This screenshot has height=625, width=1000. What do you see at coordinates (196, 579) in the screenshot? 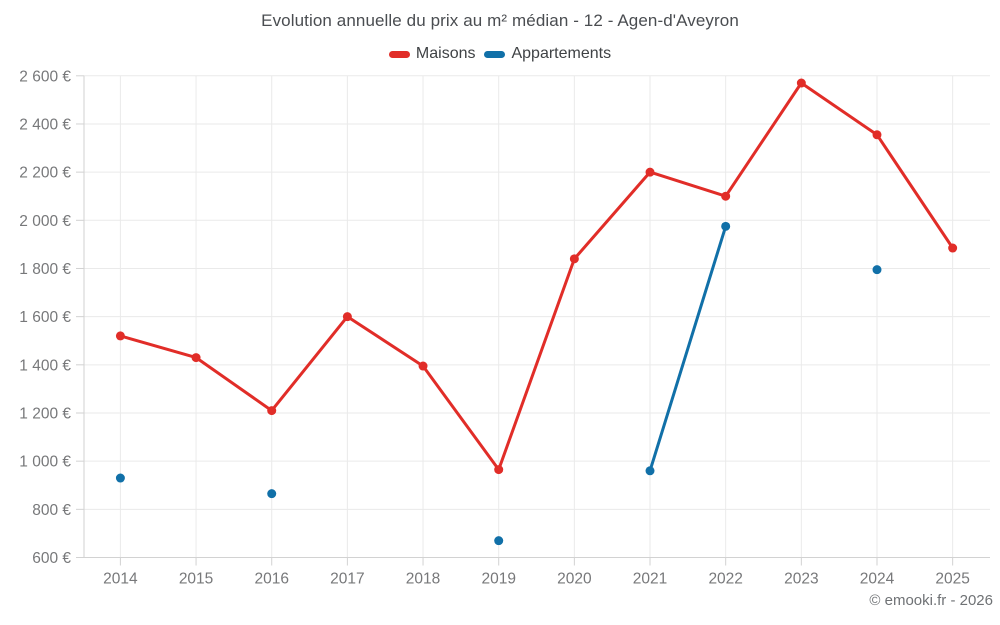
I see `x-axis-tick-label: 2015` at bounding box center [196, 579].